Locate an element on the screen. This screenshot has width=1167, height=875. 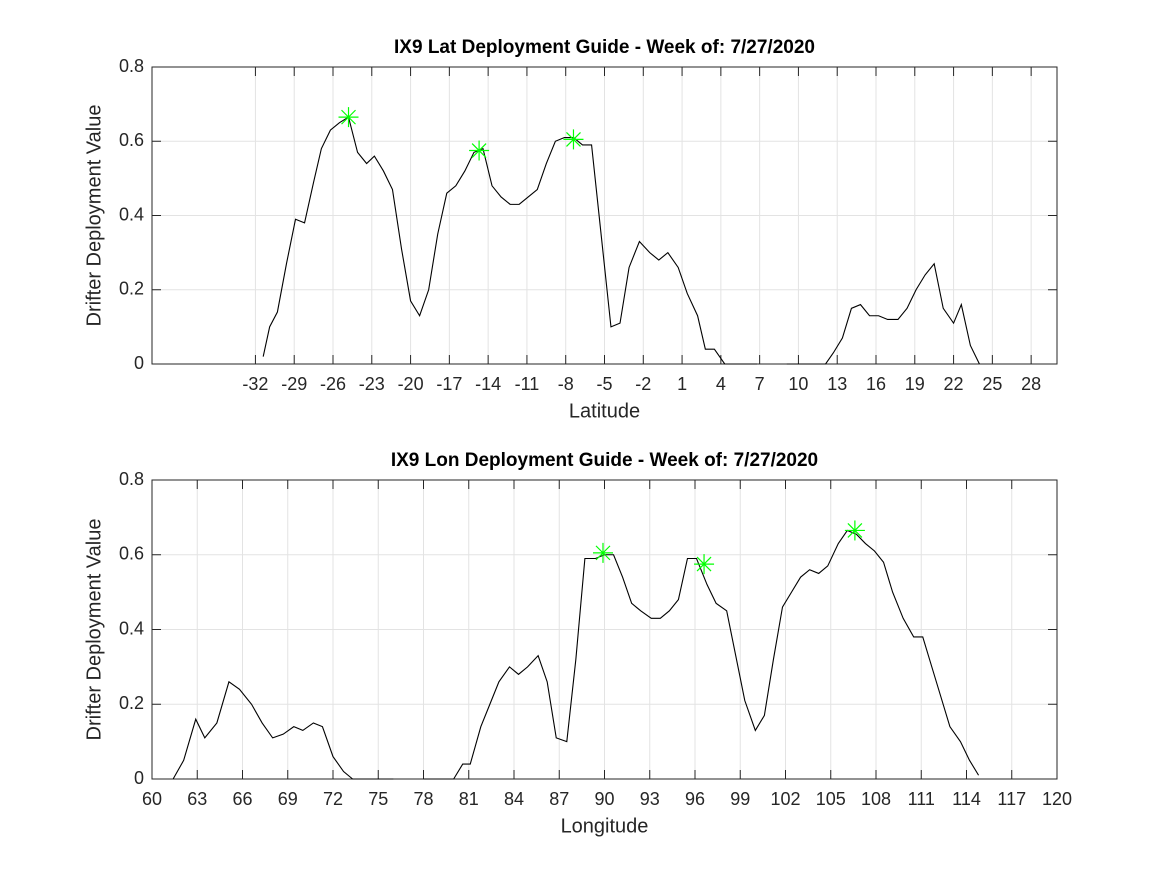
x-tick-label: -20 is located at coordinates (411, 384).